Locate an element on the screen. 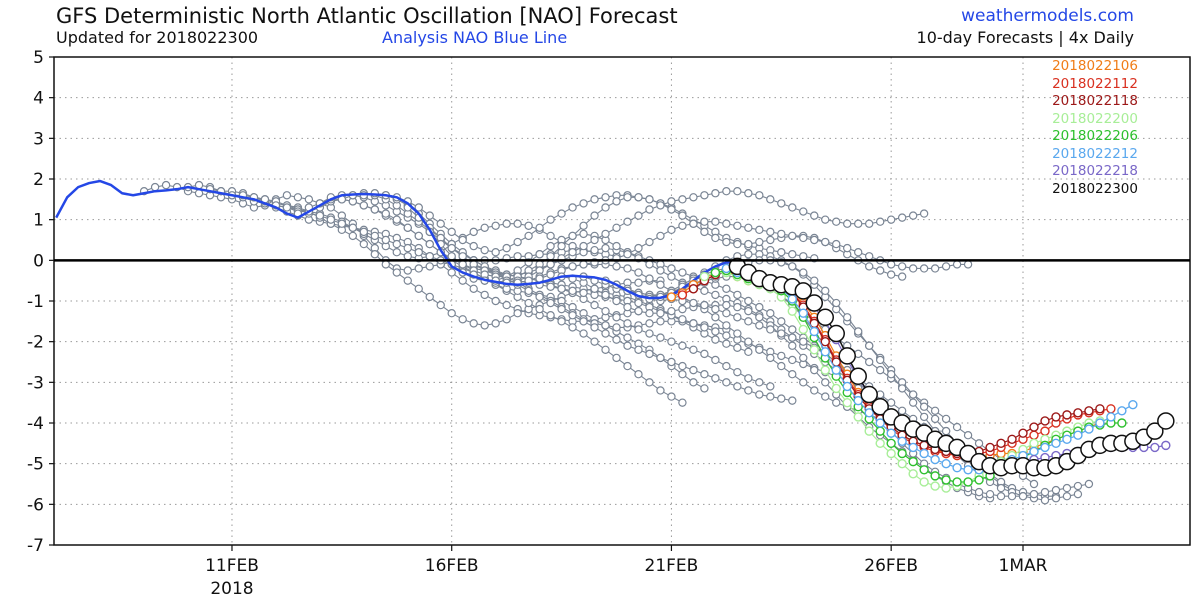 Image resolution: width=1200 pixels, height=600 pixels. x-tick-label: 16FEB is located at coordinates (452, 566).